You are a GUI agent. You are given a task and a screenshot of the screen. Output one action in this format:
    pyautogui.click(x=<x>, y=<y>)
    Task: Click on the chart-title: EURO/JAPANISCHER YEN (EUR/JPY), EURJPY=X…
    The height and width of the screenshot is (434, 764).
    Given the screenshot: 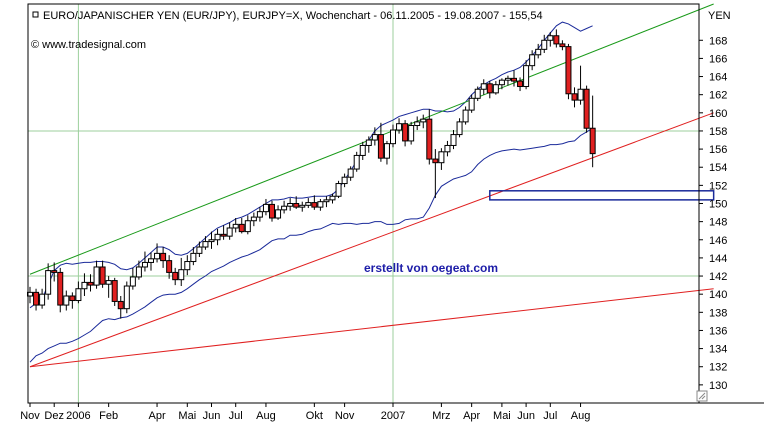 What is the action you would take?
    pyautogui.click(x=293, y=16)
    